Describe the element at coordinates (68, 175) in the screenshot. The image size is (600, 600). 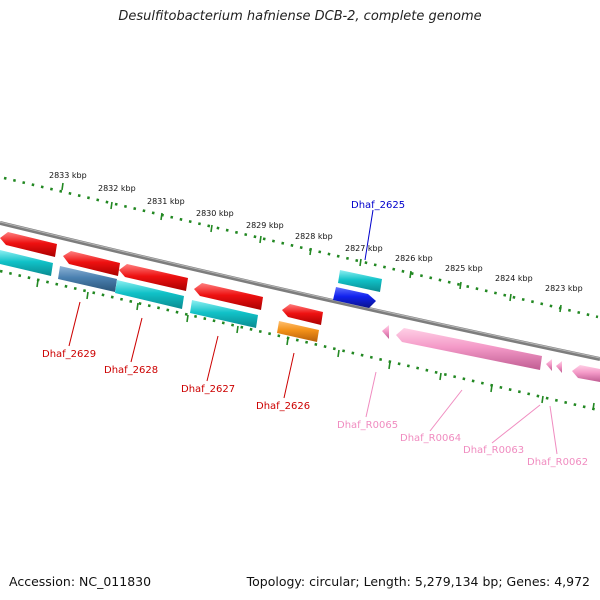
I see `ruler-label-2833: 2833 kbp` at that location.